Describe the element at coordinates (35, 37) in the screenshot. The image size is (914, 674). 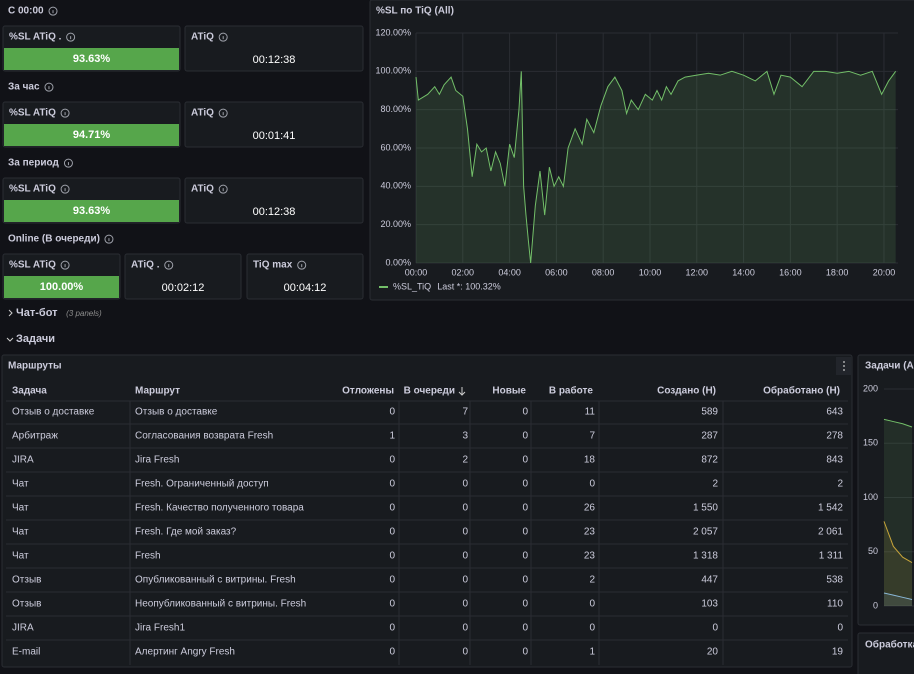
I see `stat-title: %SL ATiQ .` at that location.